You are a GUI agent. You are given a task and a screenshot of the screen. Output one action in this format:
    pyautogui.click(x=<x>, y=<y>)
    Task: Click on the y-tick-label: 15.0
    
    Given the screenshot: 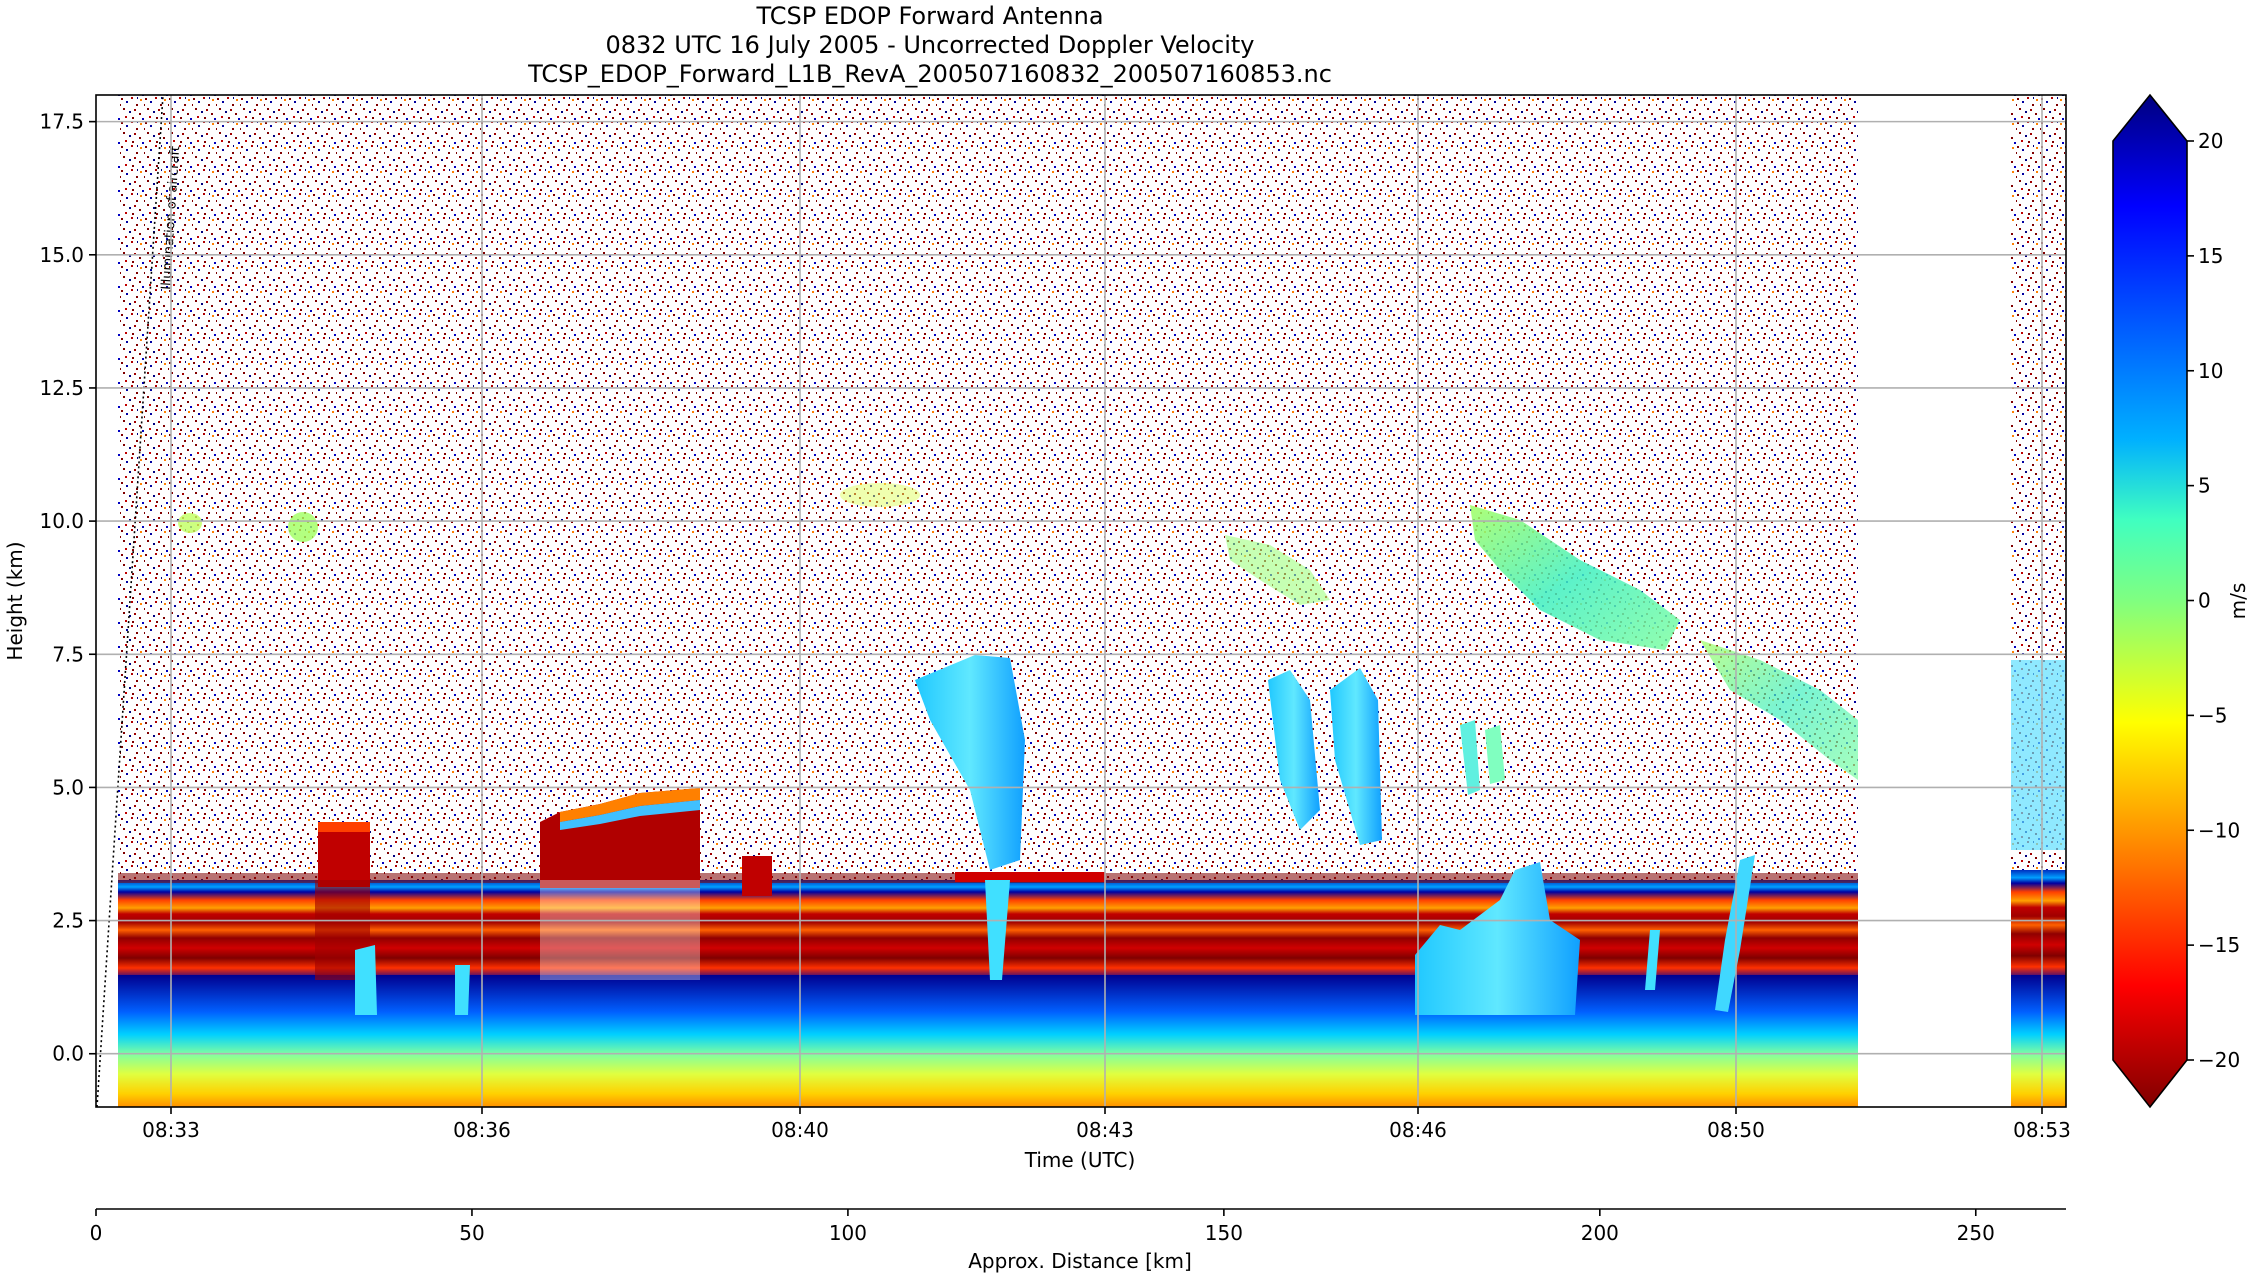 What is the action you would take?
    pyautogui.click(x=61, y=255)
    